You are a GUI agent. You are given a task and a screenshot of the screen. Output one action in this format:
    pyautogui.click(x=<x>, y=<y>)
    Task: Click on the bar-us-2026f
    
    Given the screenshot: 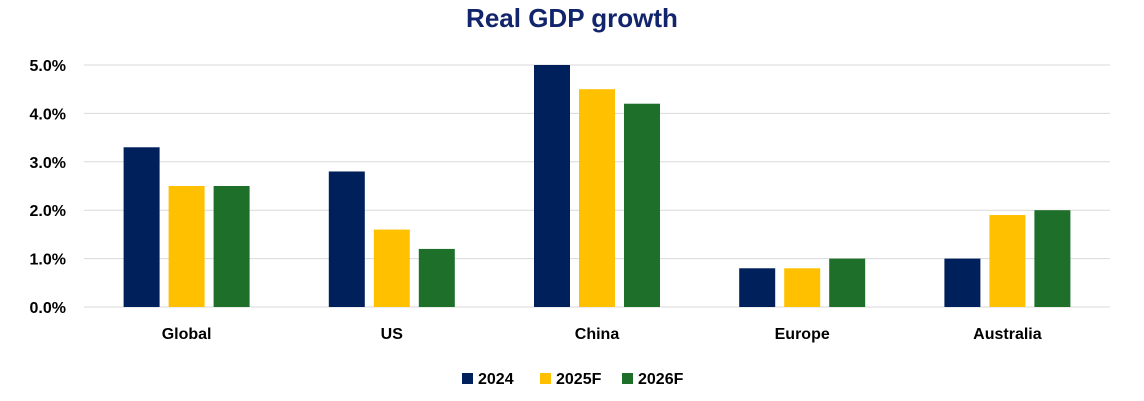 What is the action you would take?
    pyautogui.click(x=436, y=277)
    